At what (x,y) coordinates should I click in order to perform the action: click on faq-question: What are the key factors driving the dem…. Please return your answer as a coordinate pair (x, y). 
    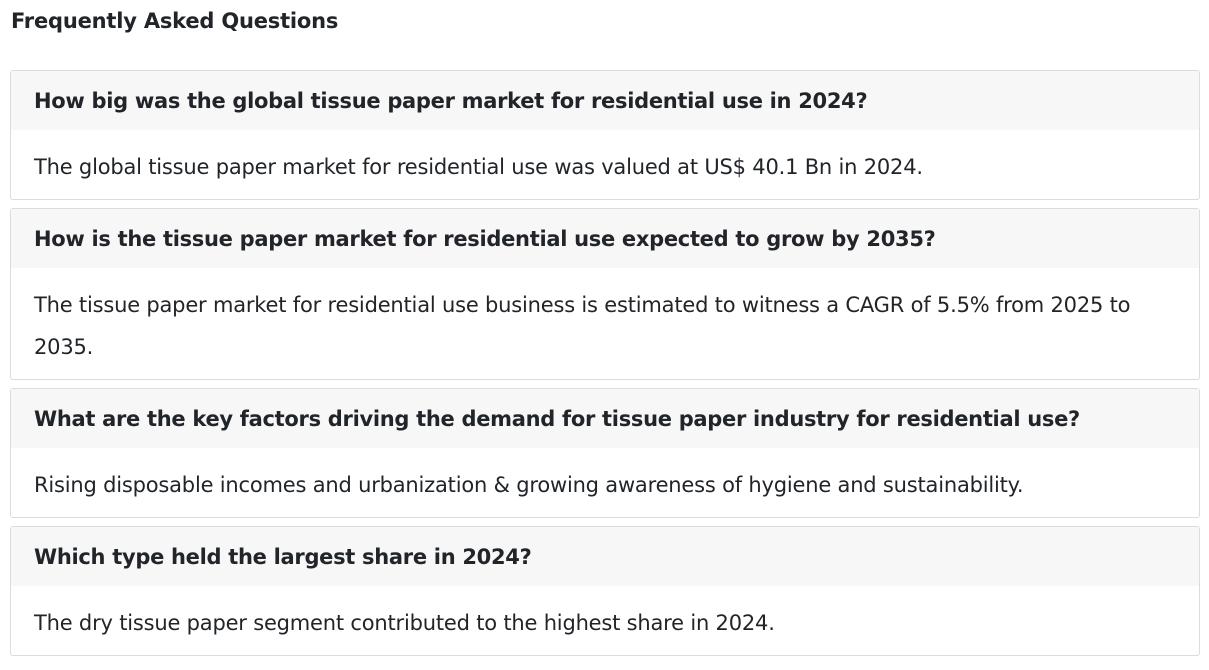
    Looking at the image, I should click on (605, 418).